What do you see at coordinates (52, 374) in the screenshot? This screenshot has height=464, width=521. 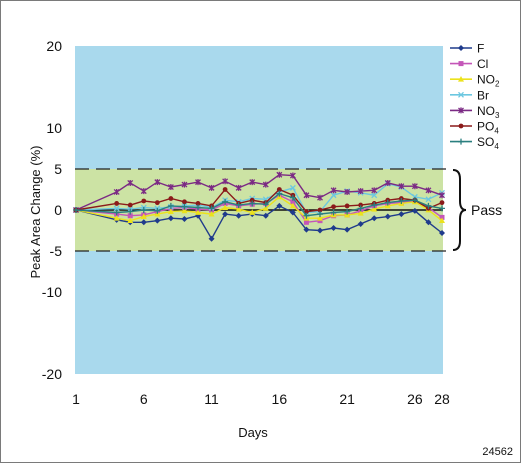 I see `y-tick-label: -20` at bounding box center [52, 374].